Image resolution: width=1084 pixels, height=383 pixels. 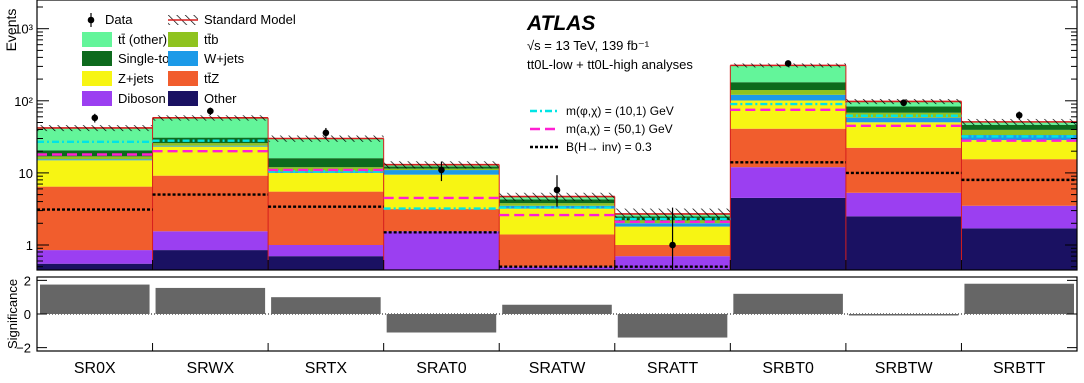 What do you see at coordinates (147, 58) in the screenshot?
I see `legend-label: Single-top` at bounding box center [147, 58].